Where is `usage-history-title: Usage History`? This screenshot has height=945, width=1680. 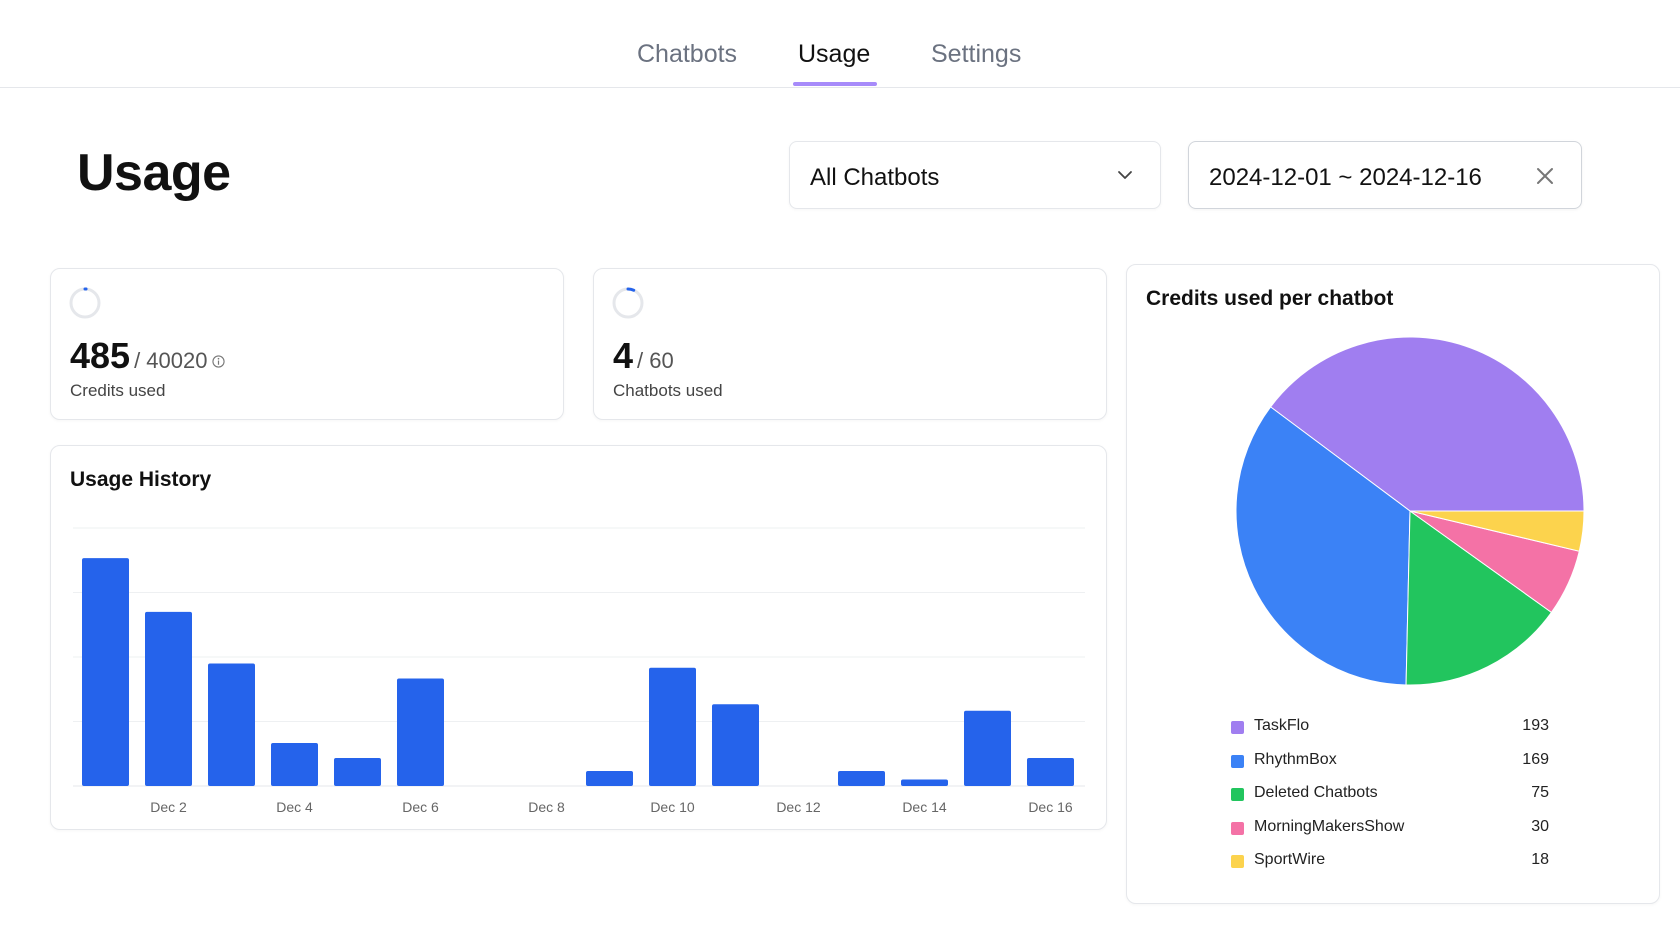
usage-history-title: Usage History is located at coordinates (141, 479).